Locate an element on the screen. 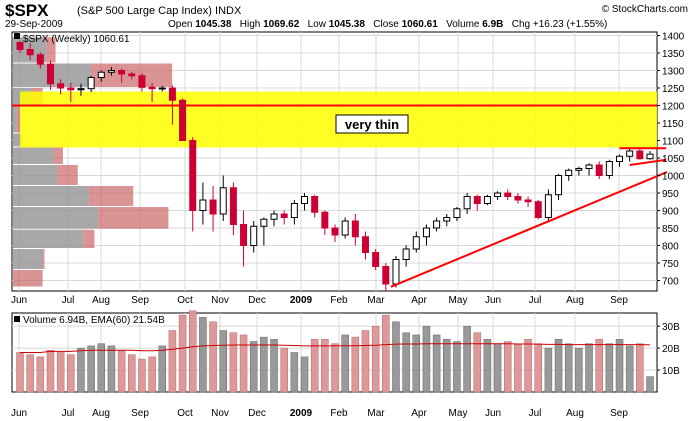  price-x-tick-label: Nov is located at coordinates (220, 300).